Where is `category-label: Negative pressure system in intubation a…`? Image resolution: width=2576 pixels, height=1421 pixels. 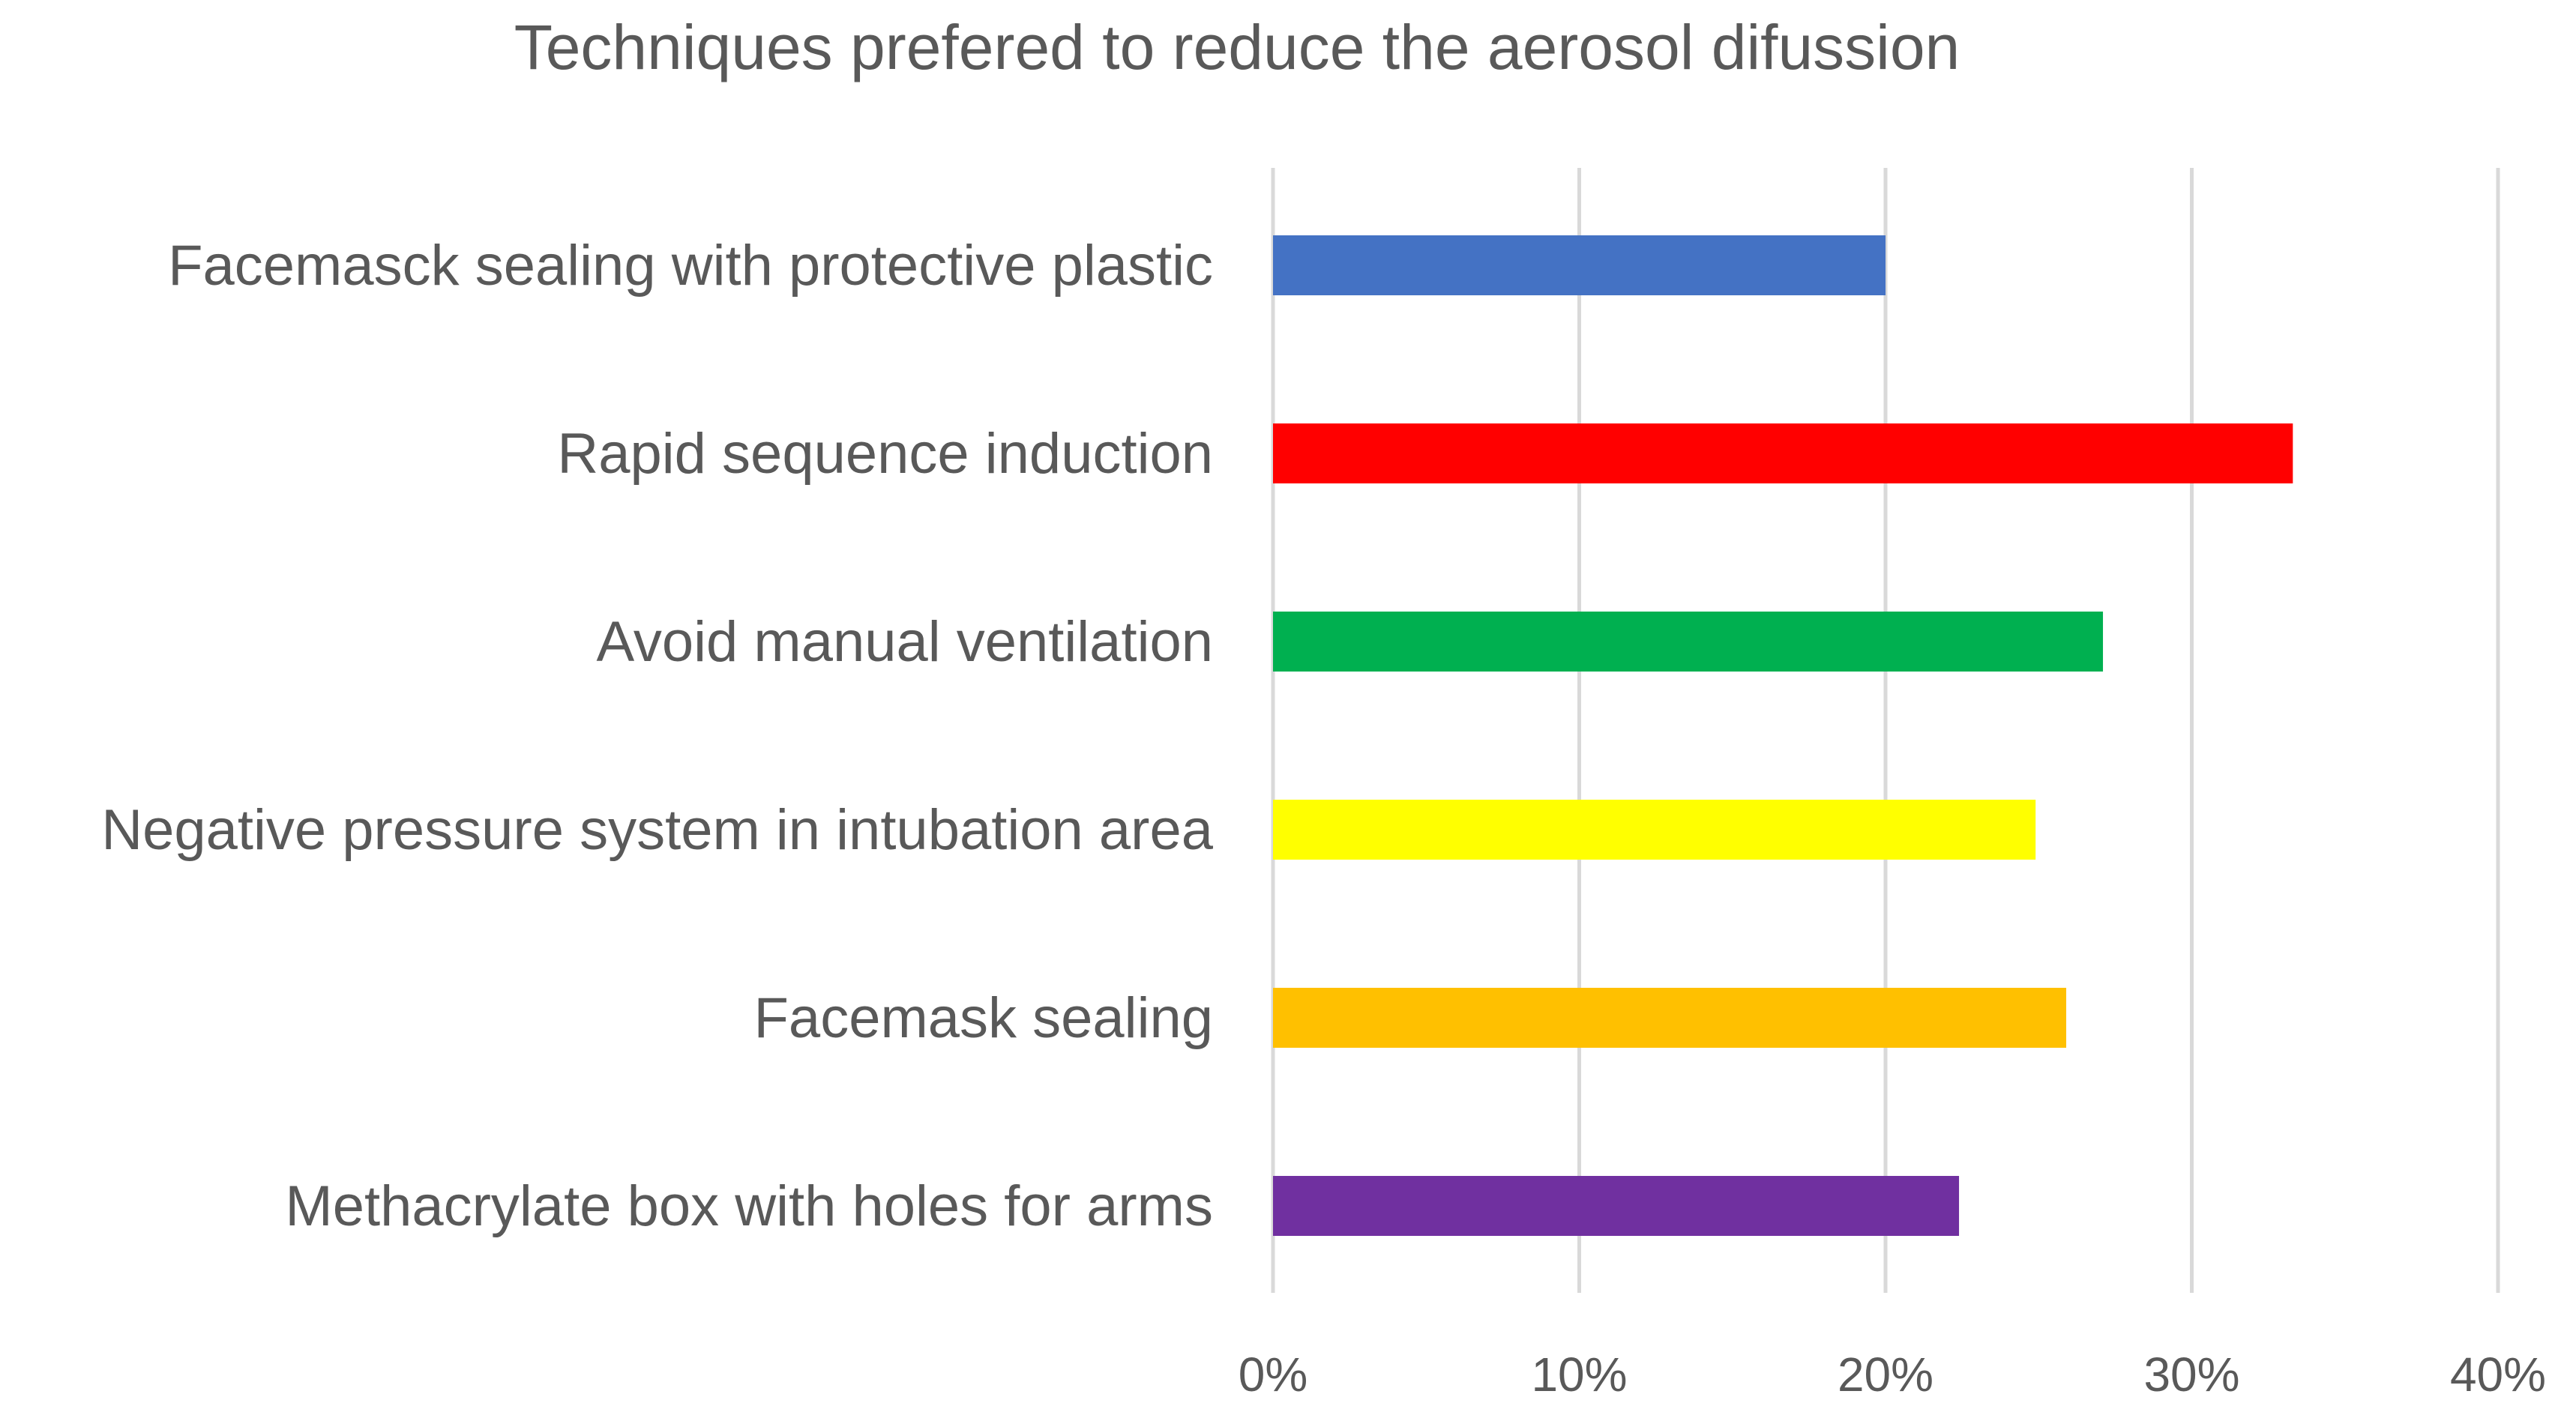
category-label: Negative pressure system in intubation a… is located at coordinates (657, 830).